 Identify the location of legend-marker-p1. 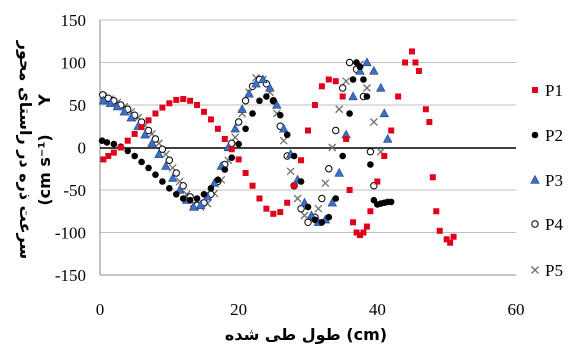
(535, 90).